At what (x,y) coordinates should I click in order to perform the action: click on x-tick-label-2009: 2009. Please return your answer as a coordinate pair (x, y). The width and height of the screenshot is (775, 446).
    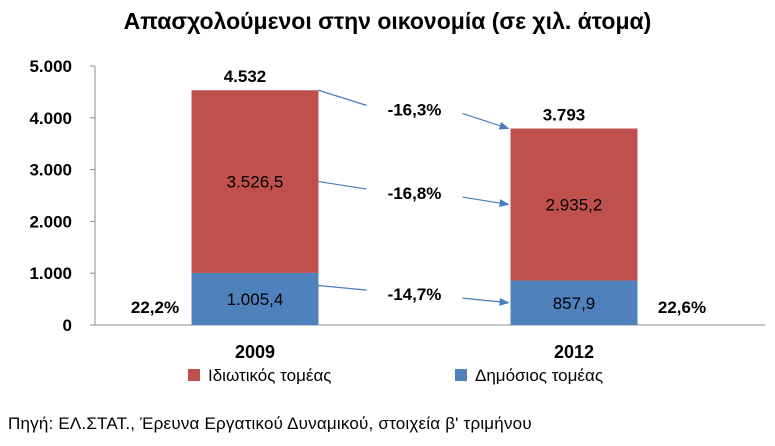
    Looking at the image, I should click on (255, 352).